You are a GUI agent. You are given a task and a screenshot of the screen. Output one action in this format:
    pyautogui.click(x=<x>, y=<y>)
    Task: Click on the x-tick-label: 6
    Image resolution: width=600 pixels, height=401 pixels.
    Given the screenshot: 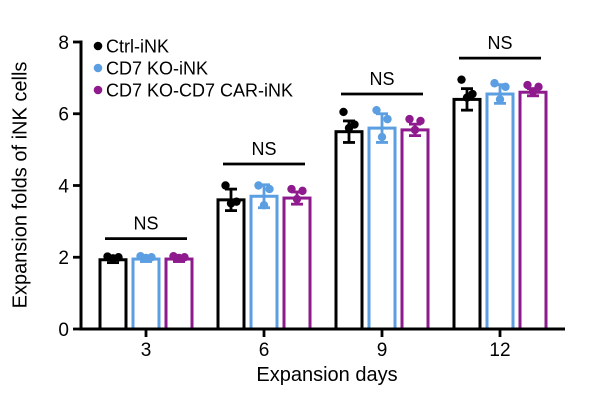 What is the action you would take?
    pyautogui.click(x=264, y=350)
    